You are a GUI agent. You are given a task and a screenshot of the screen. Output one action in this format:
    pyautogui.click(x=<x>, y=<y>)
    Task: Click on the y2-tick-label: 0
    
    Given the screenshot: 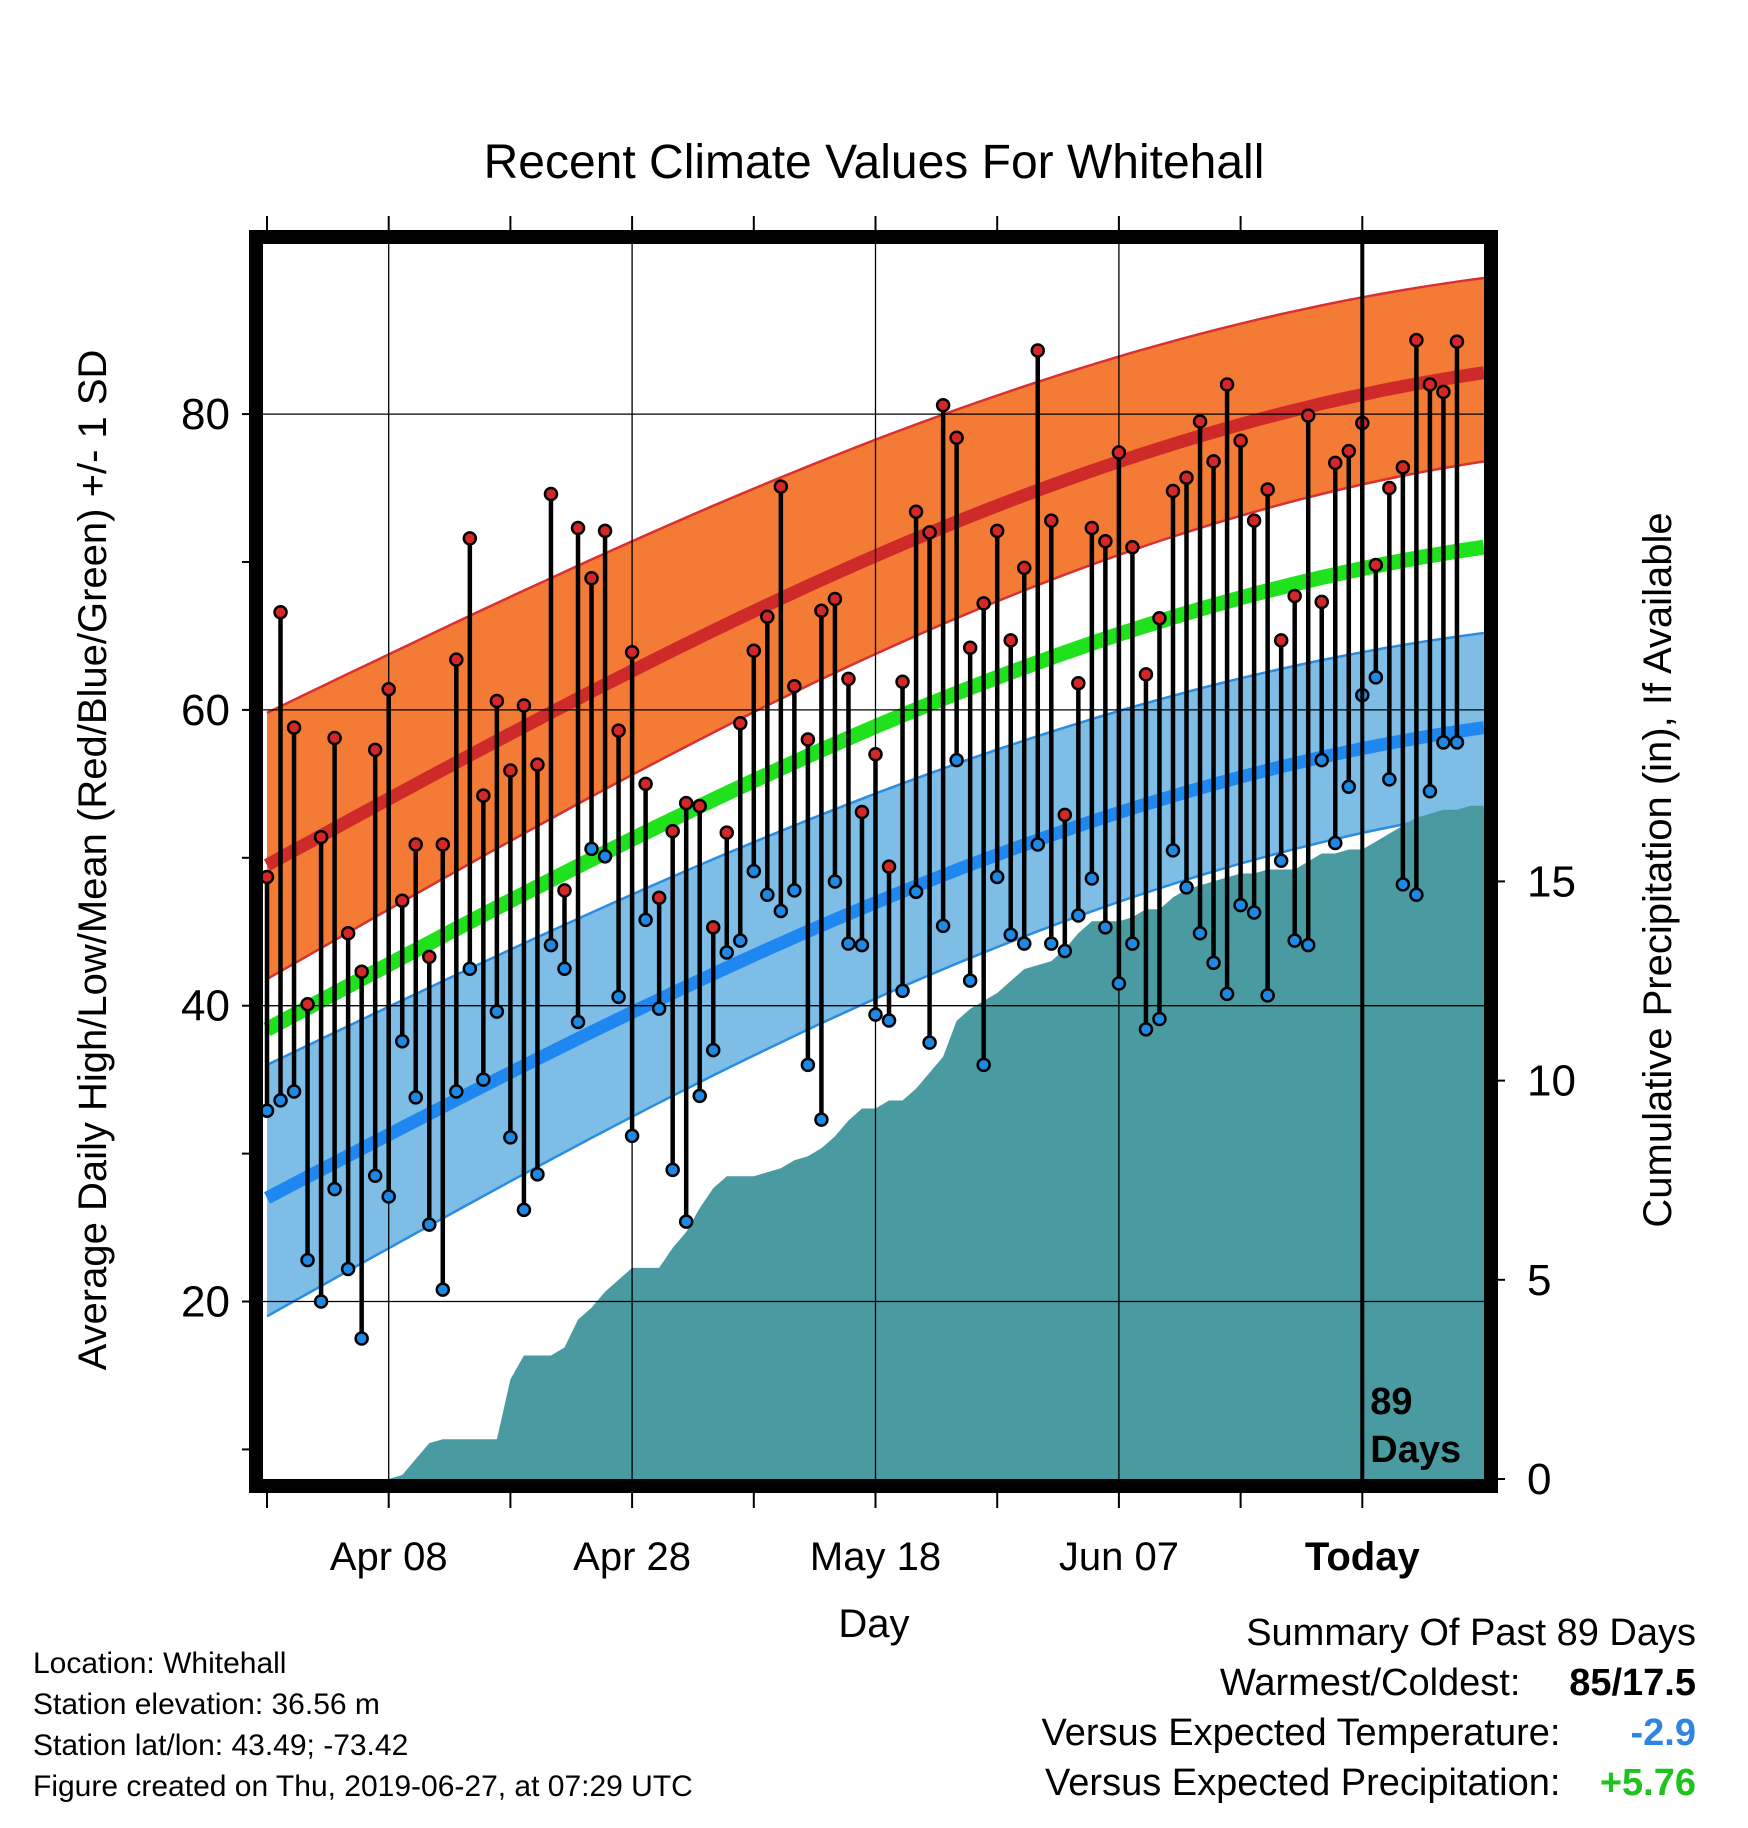 What is the action you would take?
    pyautogui.click(x=1539, y=1479)
    